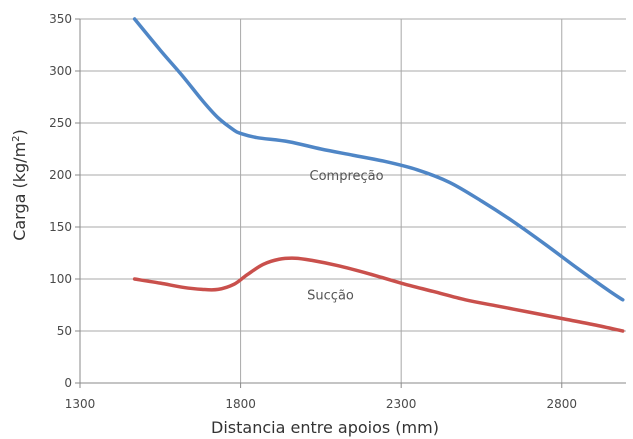  Describe the element at coordinates (325, 427) in the screenshot. I see `x-axis-title: Distancia entre apoios (mm)` at that location.